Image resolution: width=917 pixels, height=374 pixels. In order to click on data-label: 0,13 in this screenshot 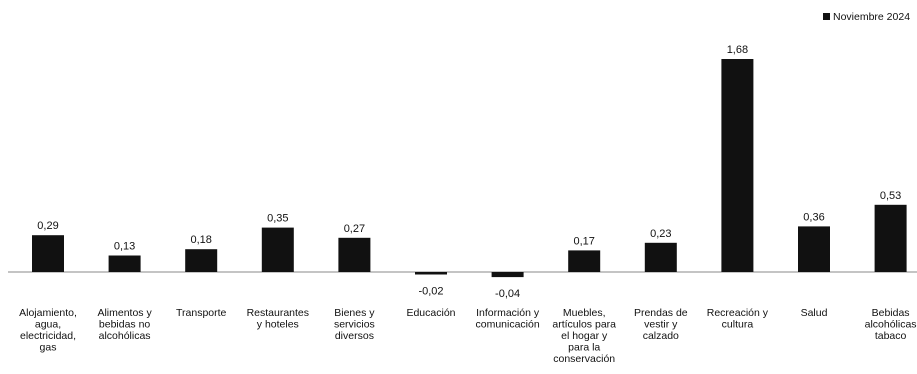, I will do `click(124, 247)`.